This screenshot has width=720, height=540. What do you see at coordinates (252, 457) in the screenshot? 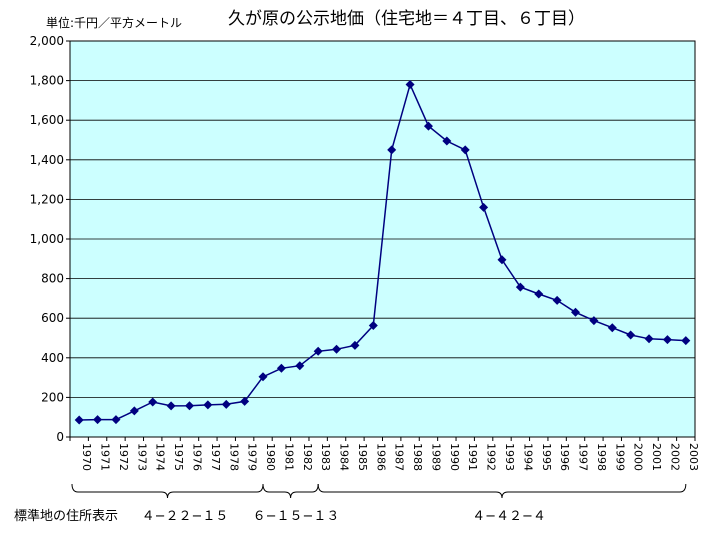
I see `x-tick-label: 1979` at bounding box center [252, 457].